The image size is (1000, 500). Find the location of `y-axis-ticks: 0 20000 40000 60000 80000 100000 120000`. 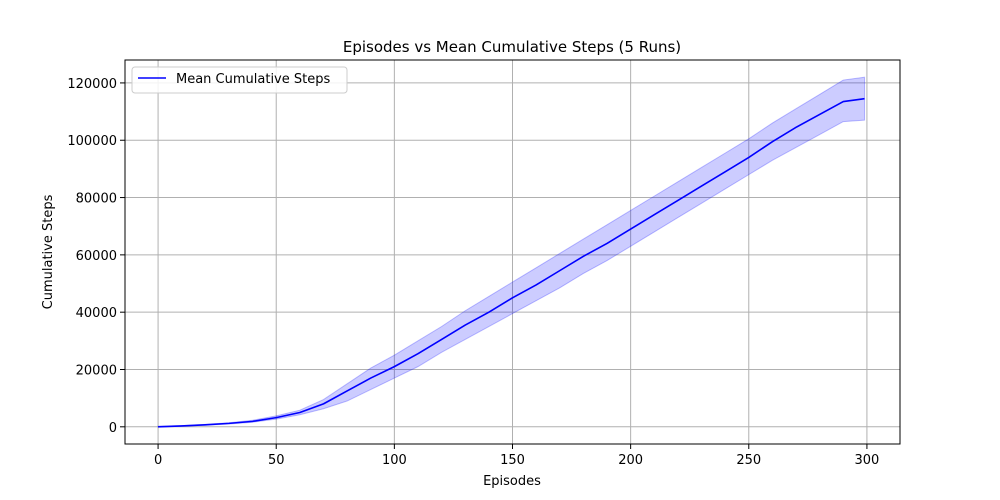

y-axis-ticks: 0 20000 40000 60000 80000 100000 120000 is located at coordinates (96, 256).